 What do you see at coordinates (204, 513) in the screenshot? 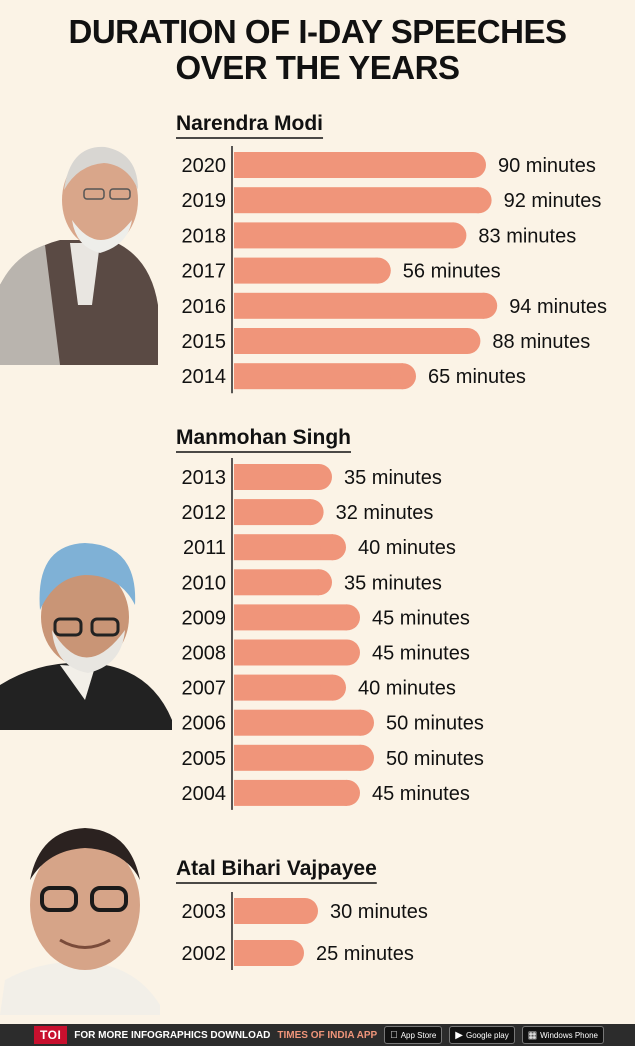
I see `year-label: 2012` at bounding box center [204, 513].